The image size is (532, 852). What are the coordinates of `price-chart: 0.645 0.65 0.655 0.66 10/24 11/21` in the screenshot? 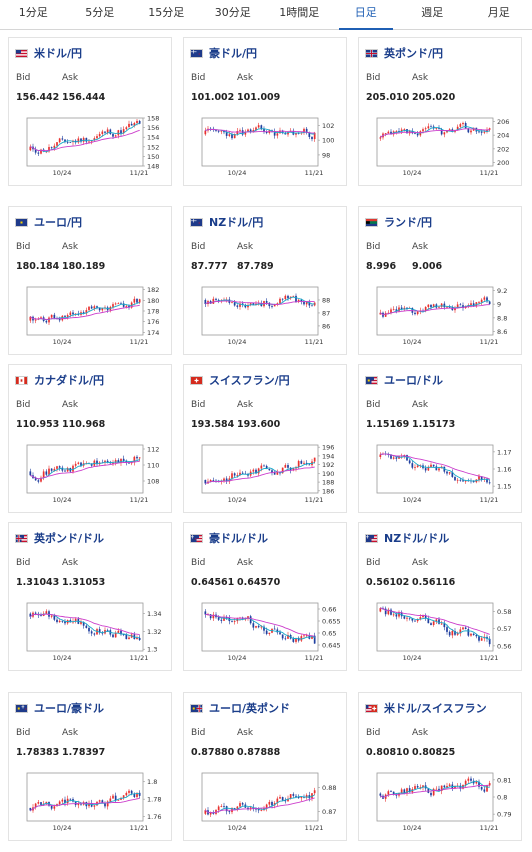 It's located at (266, 633).